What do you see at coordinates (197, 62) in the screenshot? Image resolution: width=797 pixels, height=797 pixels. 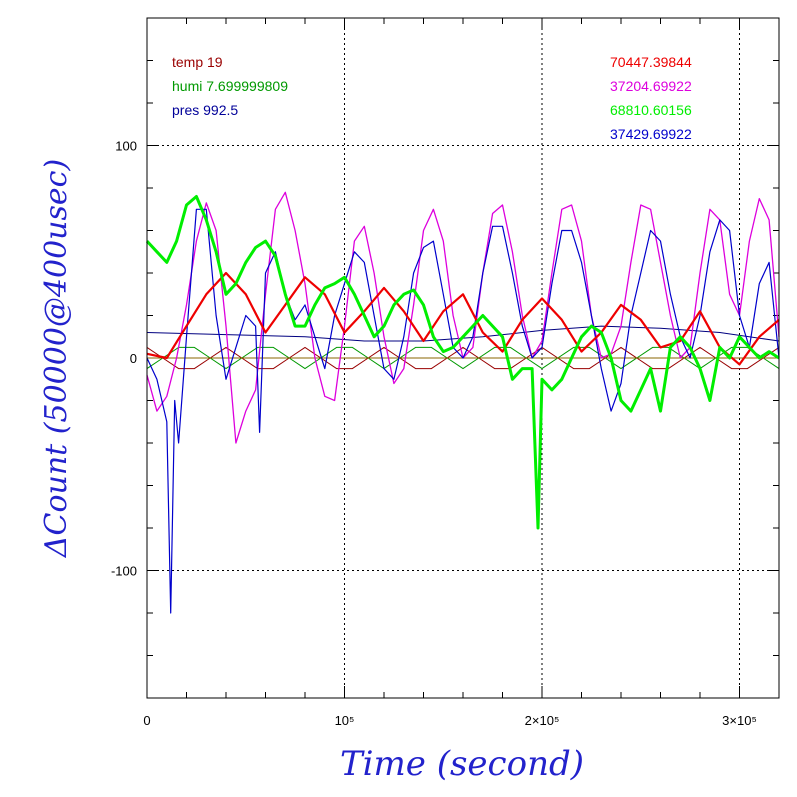 I see `legend-item-temp: temp 19` at bounding box center [197, 62].